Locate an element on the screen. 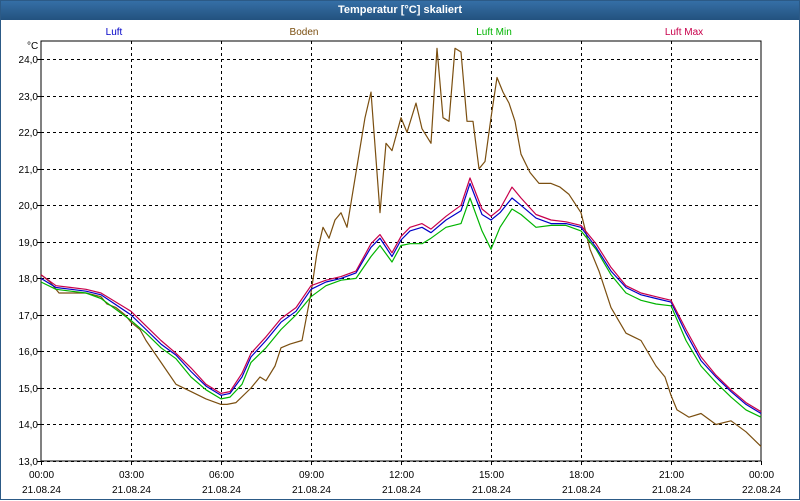 This screenshot has height=501, width=800. y-tick-label: 18,0 is located at coordinates (29, 279).